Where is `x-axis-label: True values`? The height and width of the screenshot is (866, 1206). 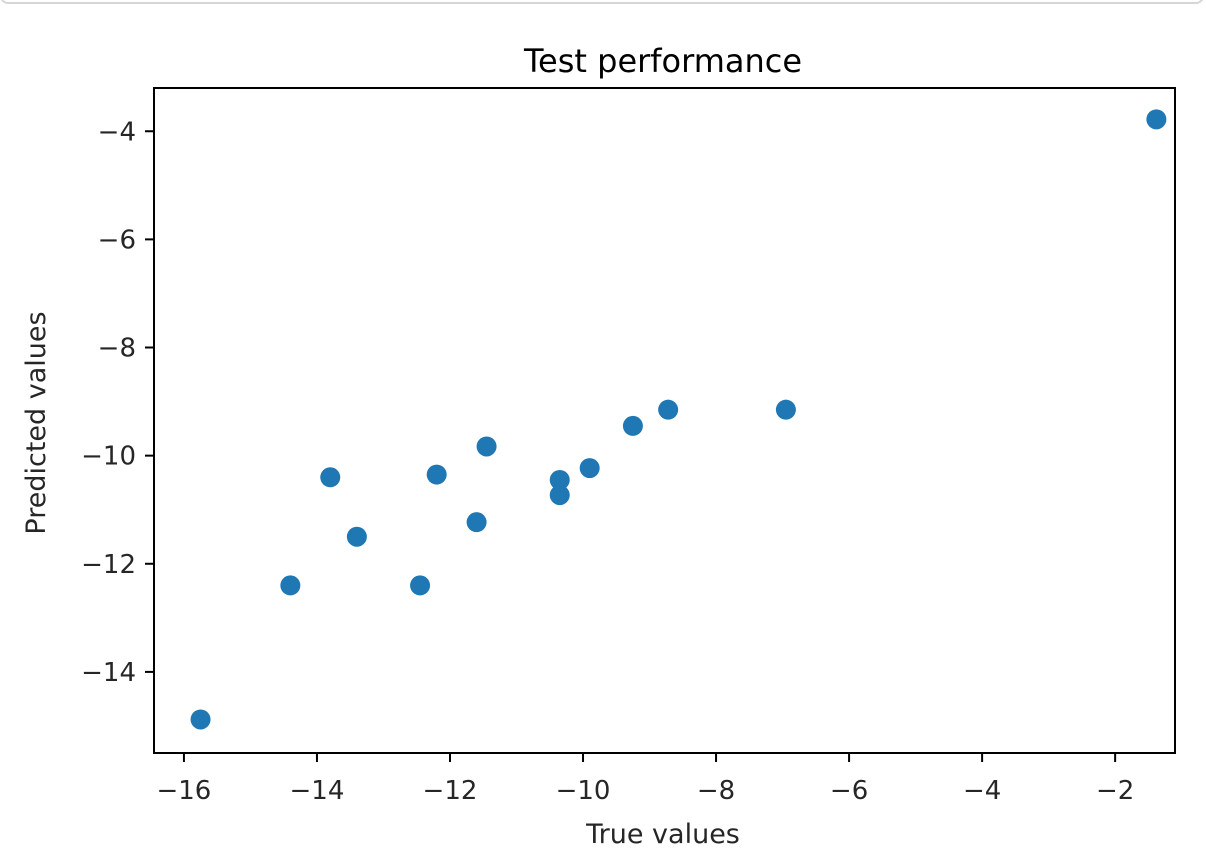 x-axis-label: True values is located at coordinates (662, 834).